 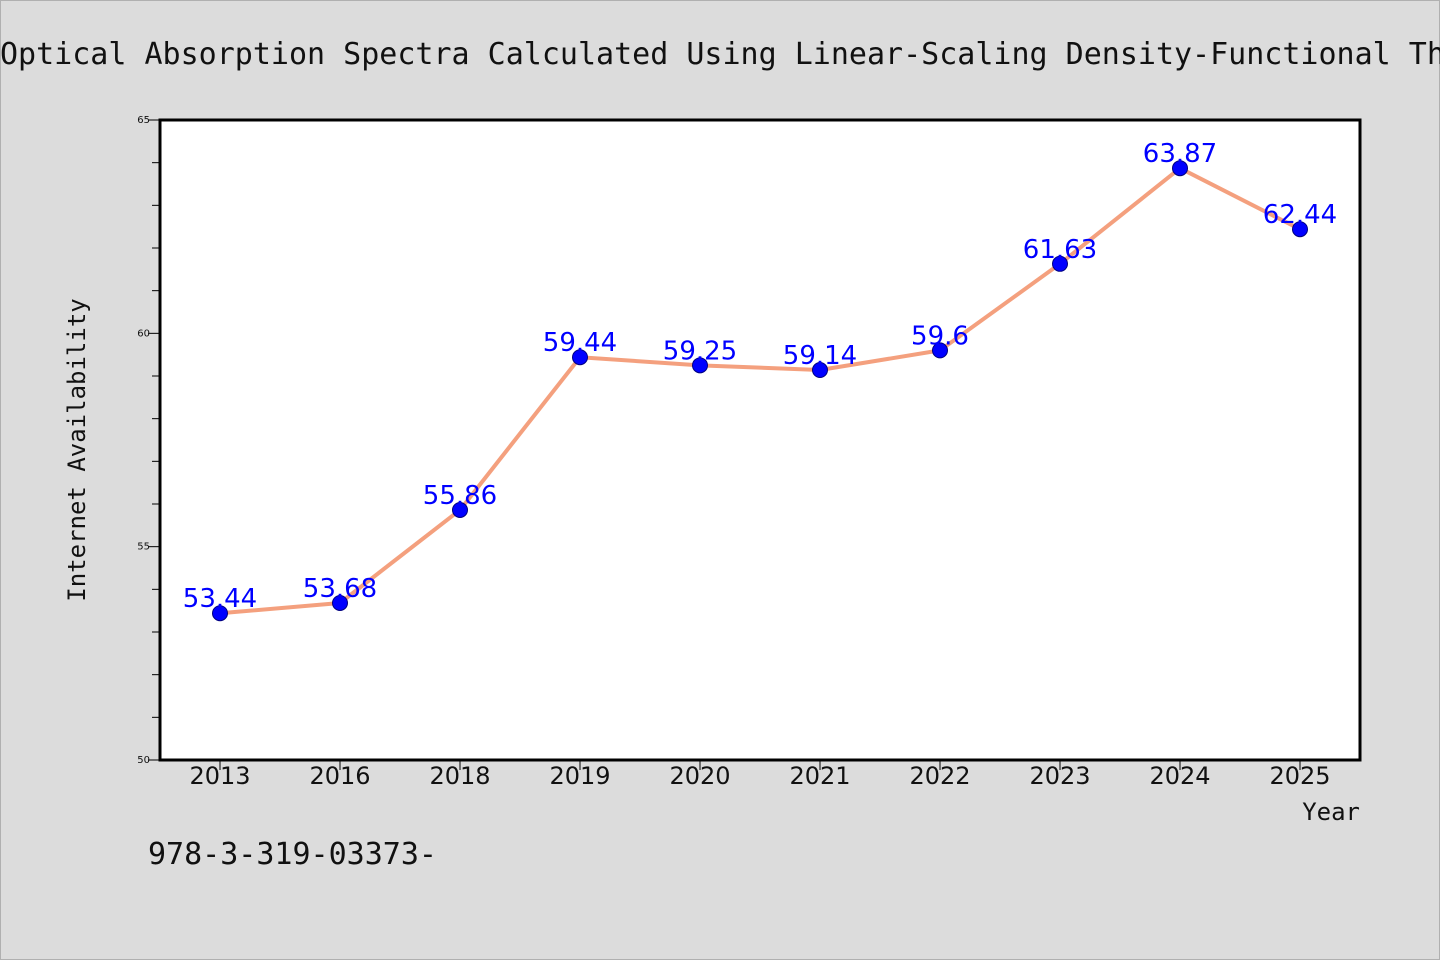 What do you see at coordinates (219, 776) in the screenshot?
I see `x-tick-label: 2013` at bounding box center [219, 776].